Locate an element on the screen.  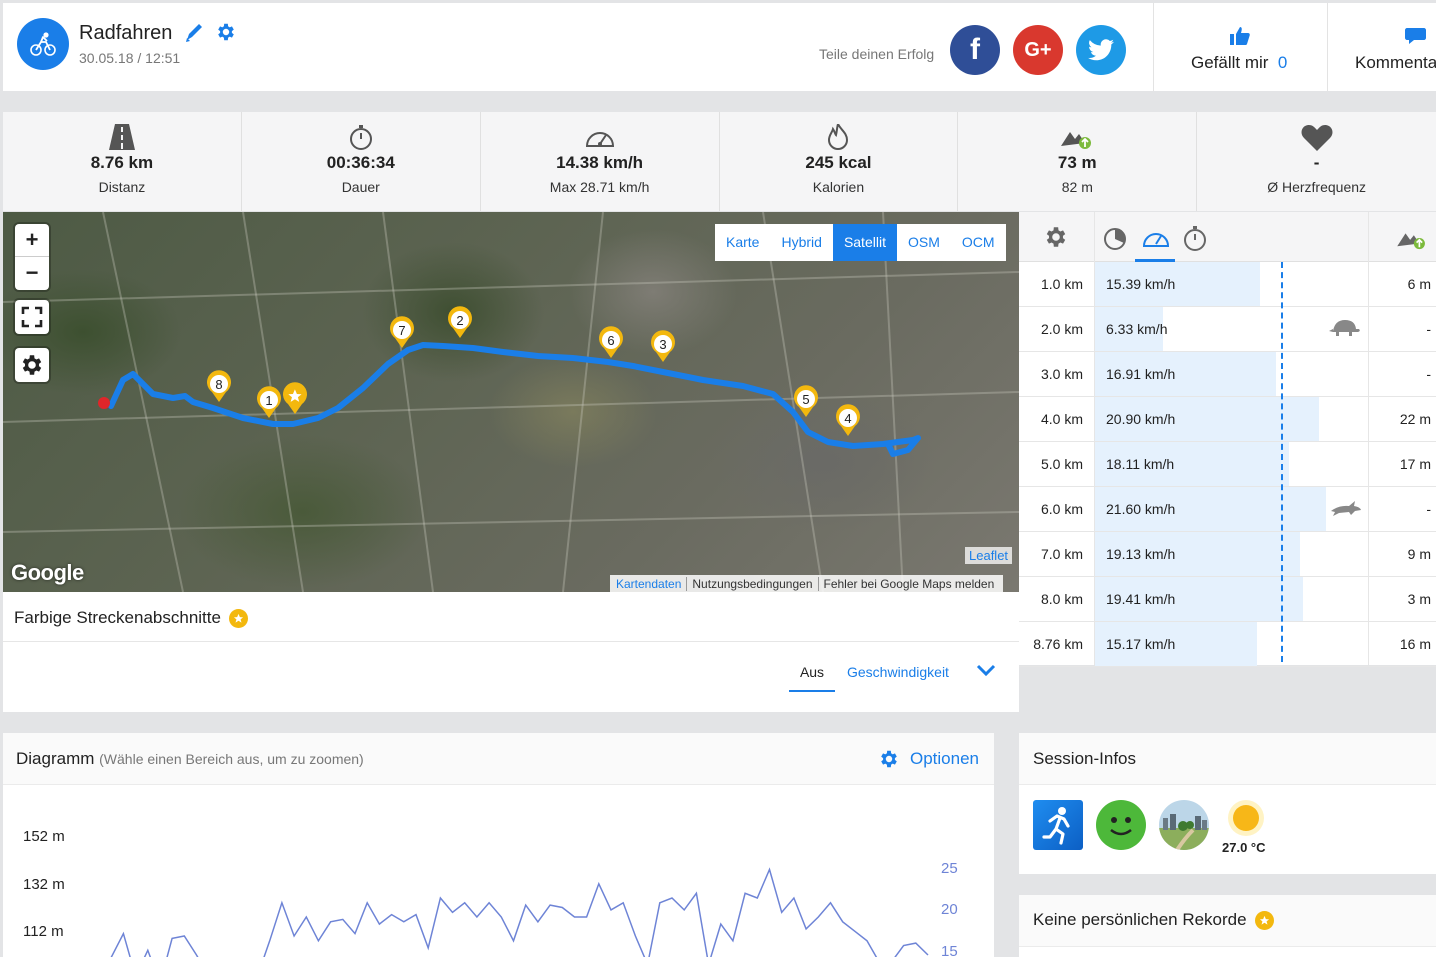
divider is located at coordinates (1327, 47).